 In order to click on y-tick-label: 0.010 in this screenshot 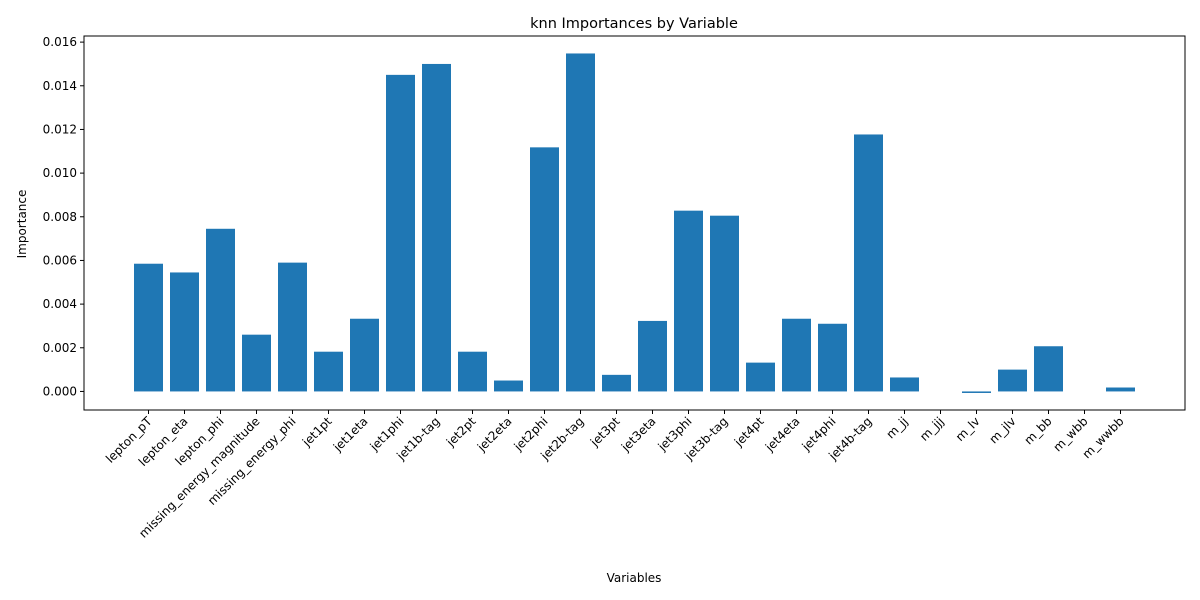, I will do `click(60, 173)`.